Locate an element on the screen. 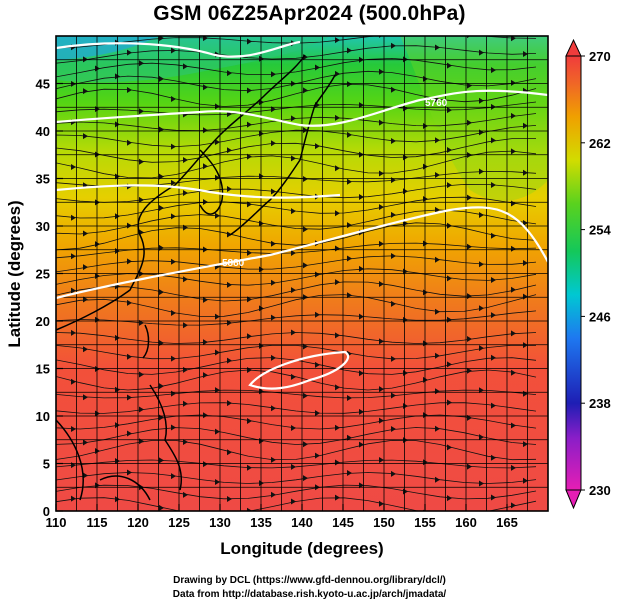  x-tick-label: 120 is located at coordinates (138, 522).